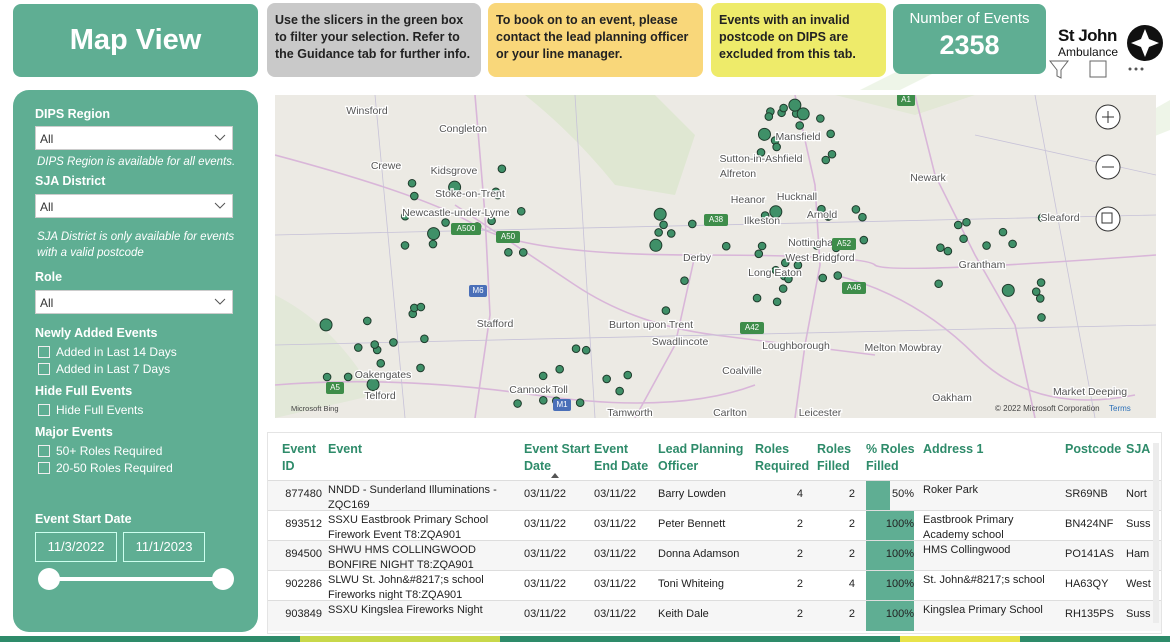 The height and width of the screenshot is (642, 1170). Describe the element at coordinates (1108, 70) in the screenshot. I see `visual-header-icons` at that location.